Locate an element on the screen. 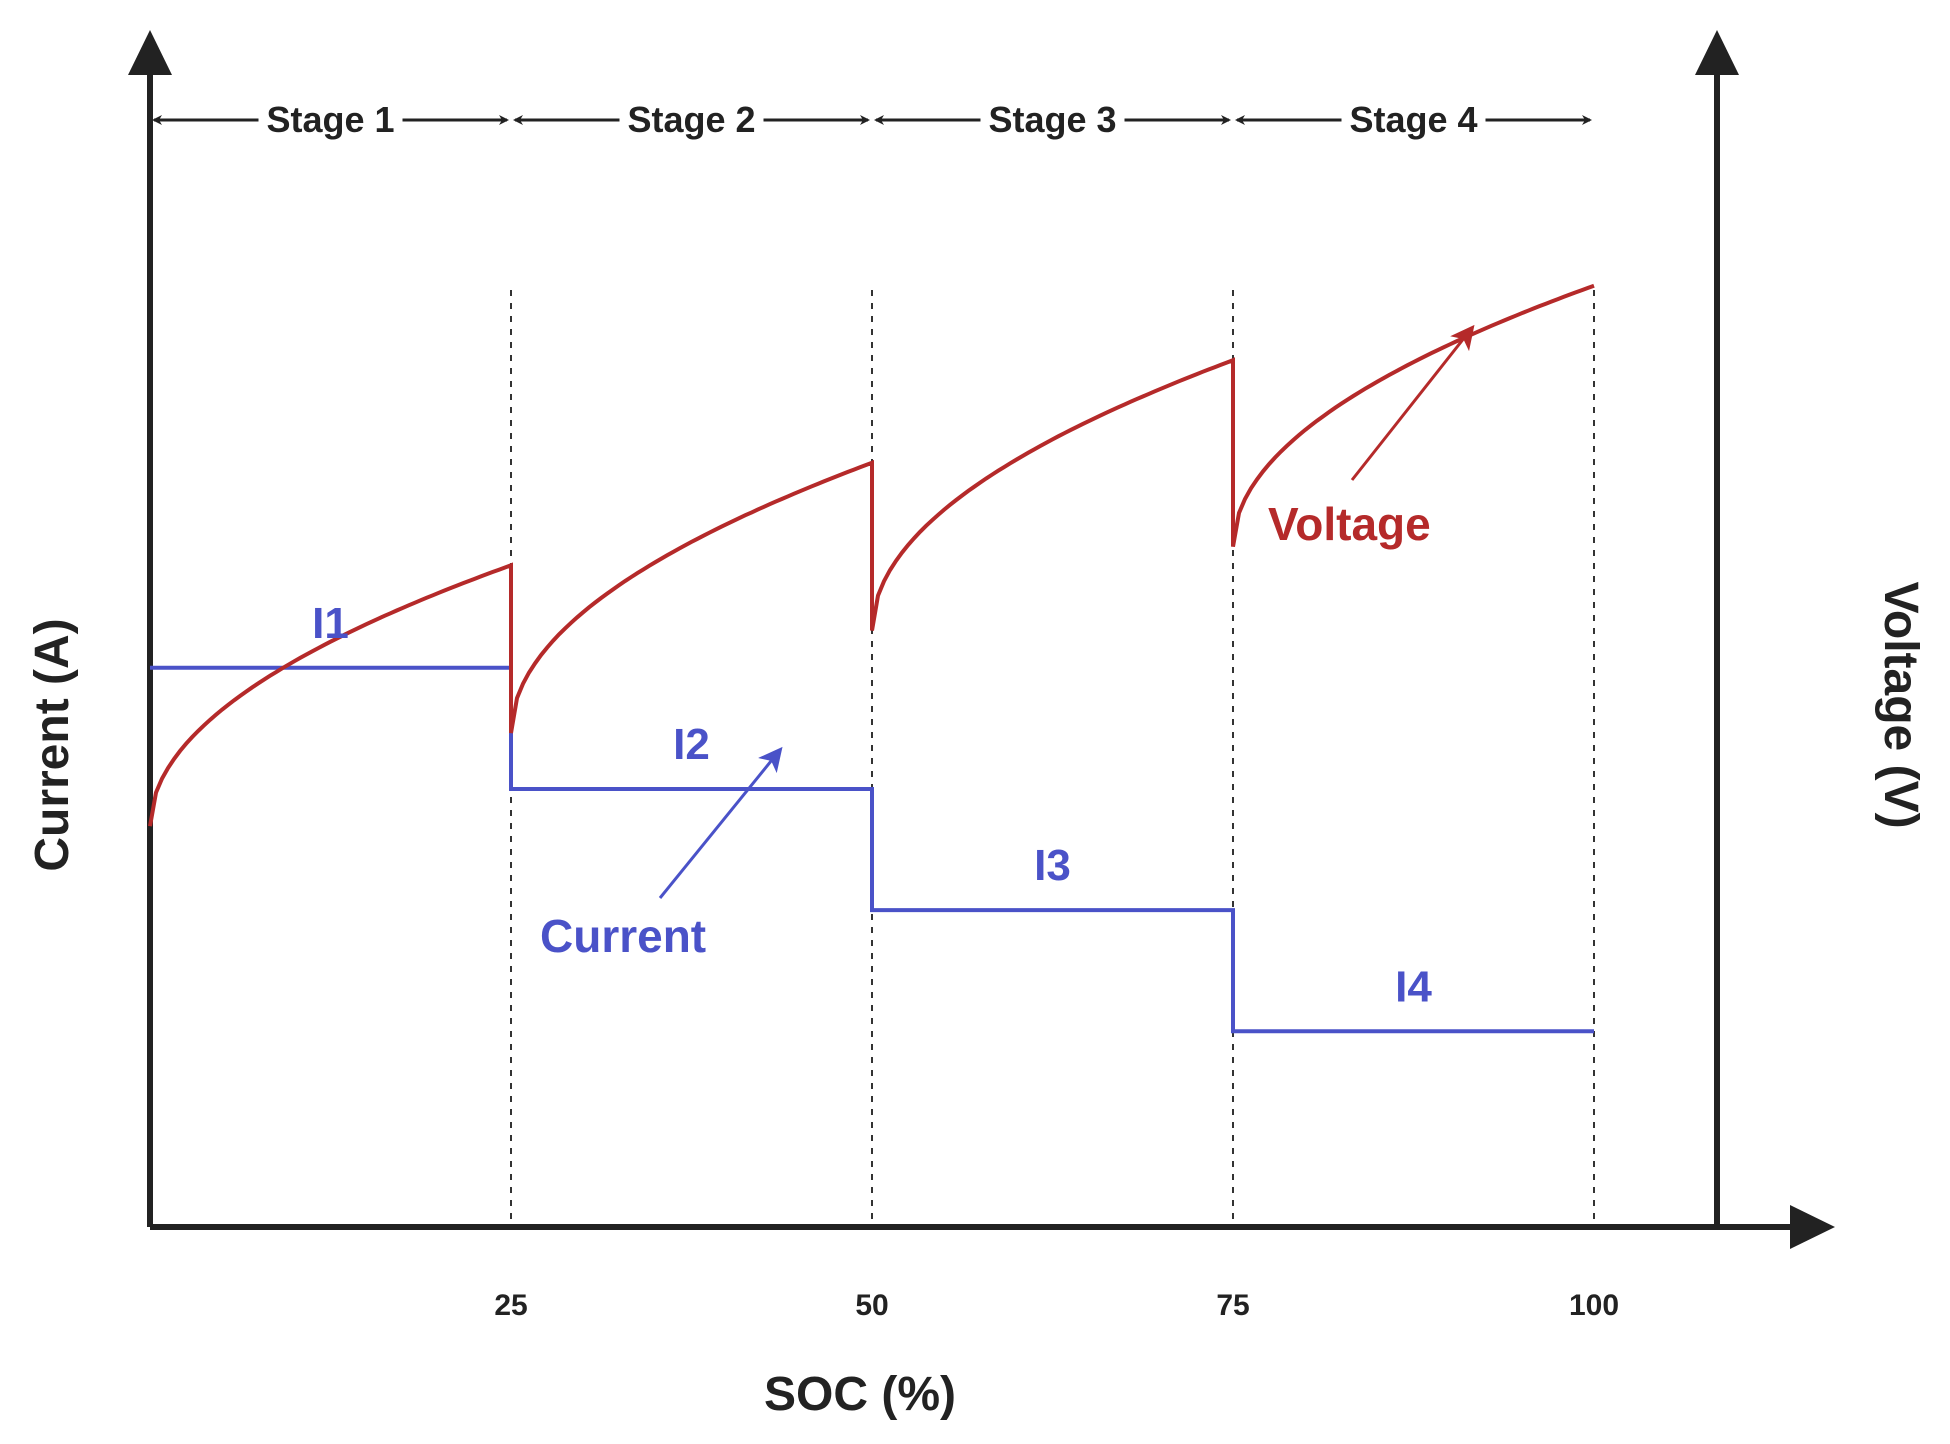 Image resolution: width=1950 pixels, height=1444 pixels. voltage-callout-label: Voltage is located at coordinates (1349, 524).